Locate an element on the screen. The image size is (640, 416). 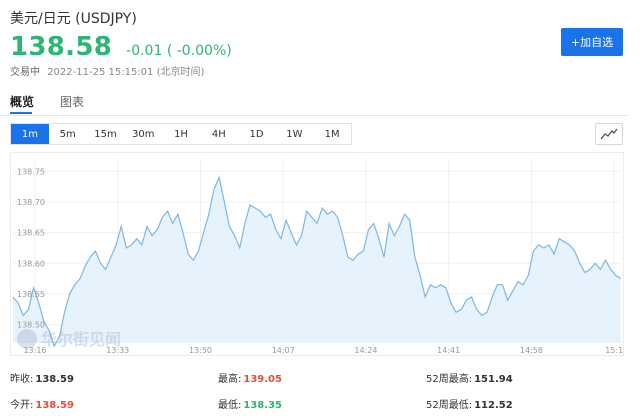
period-15m: 15m is located at coordinates (105, 134).